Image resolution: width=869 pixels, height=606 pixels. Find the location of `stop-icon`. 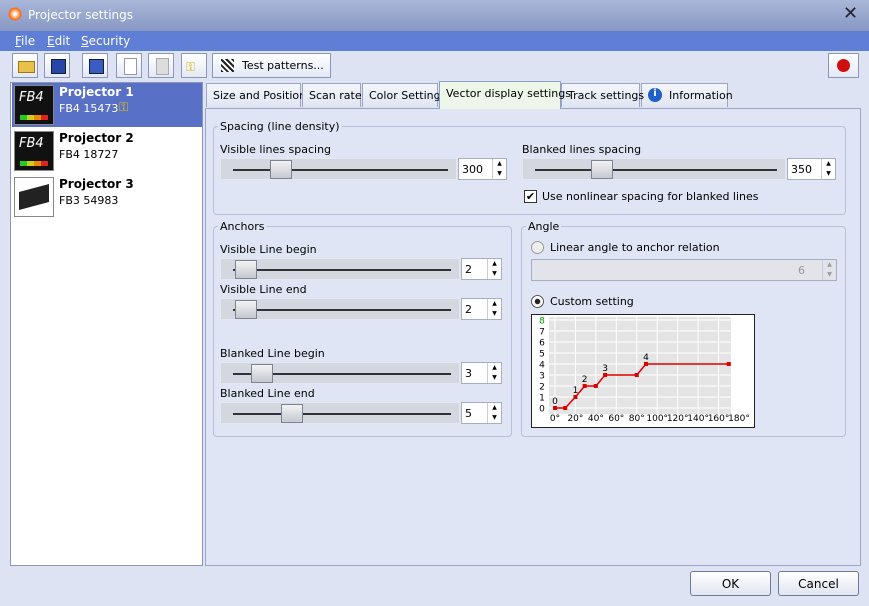

stop-icon is located at coordinates (843, 65).